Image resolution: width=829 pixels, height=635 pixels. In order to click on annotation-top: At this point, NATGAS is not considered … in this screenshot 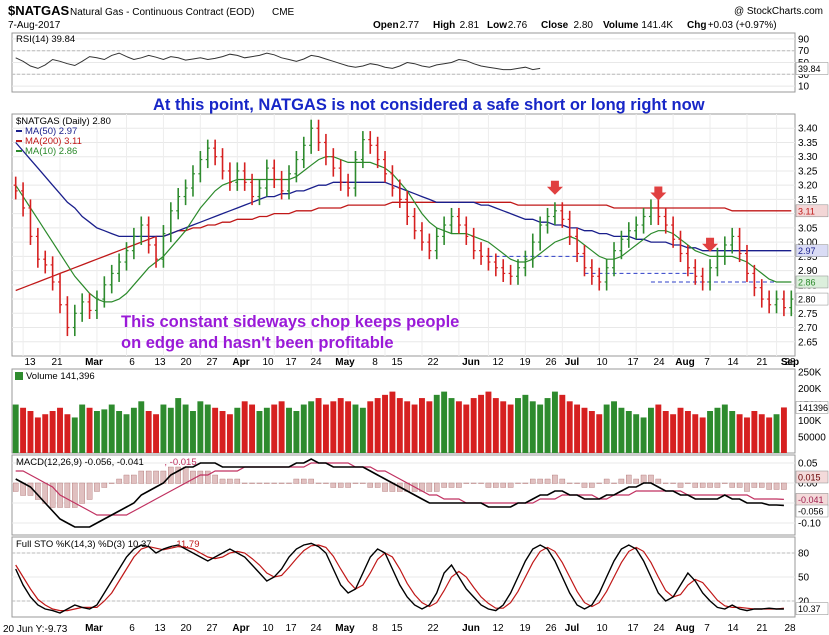, I will do `click(429, 105)`.